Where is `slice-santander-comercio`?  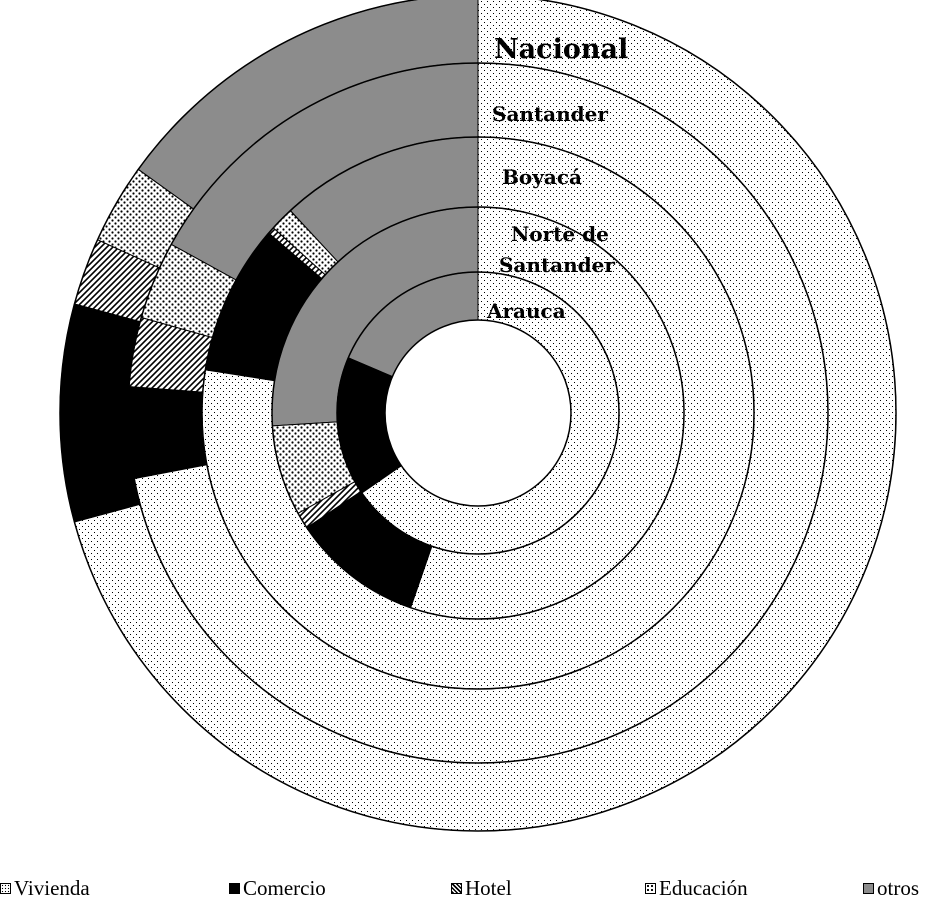
slice-santander-comercio is located at coordinates (167, 433).